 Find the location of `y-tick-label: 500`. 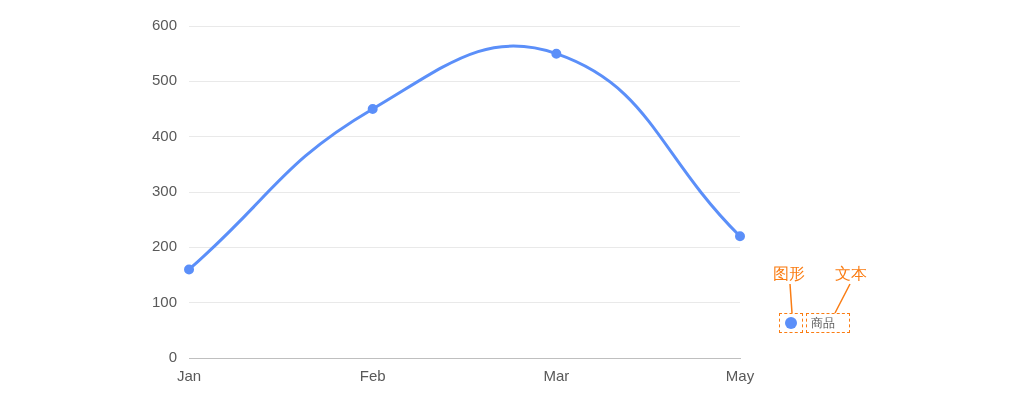

y-tick-label: 500 is located at coordinates (165, 80).